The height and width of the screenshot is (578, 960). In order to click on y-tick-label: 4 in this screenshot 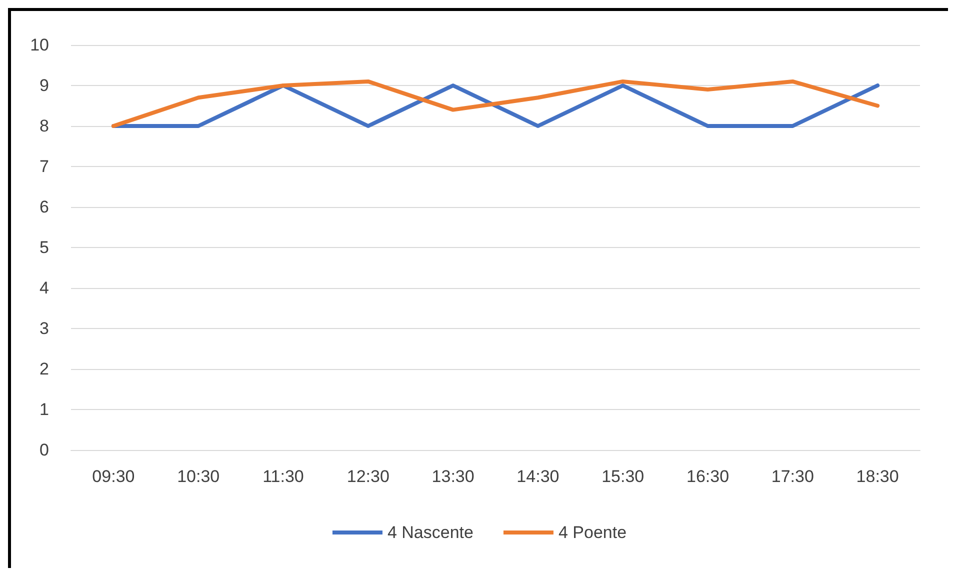, I will do `click(44, 288)`.